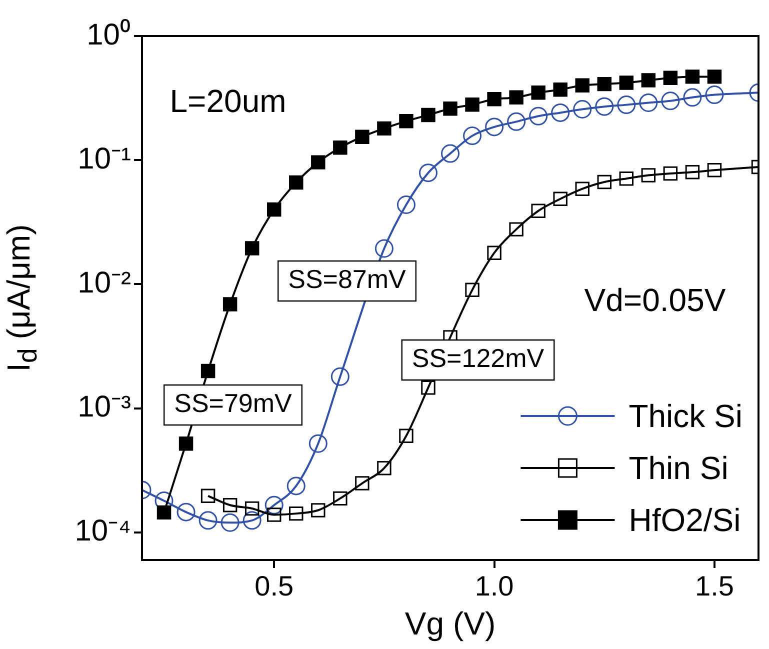 The width and height of the screenshot is (769, 649). Describe the element at coordinates (685, 416) in the screenshot. I see `legend-label: Thick Si` at that location.